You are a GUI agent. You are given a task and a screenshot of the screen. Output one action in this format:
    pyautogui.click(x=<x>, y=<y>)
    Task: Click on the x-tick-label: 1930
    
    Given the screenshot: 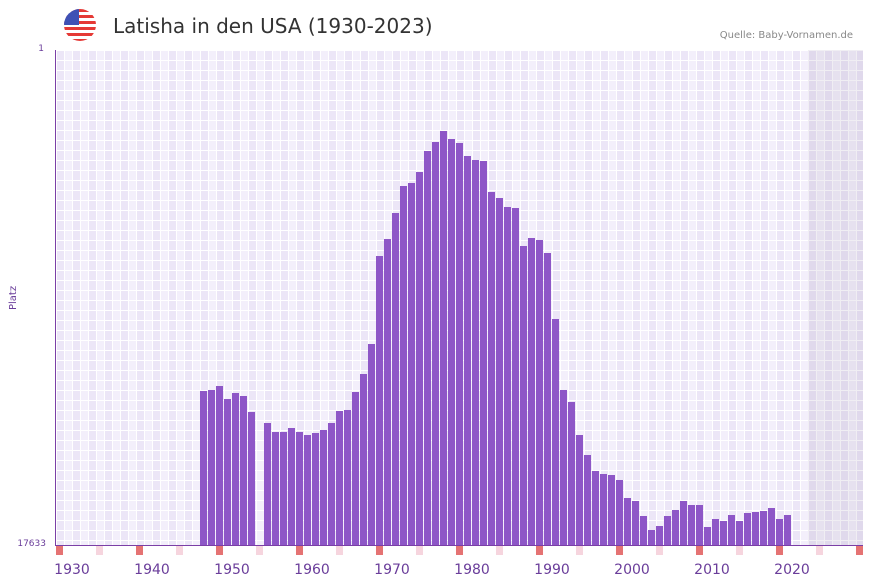 What is the action you would take?
    pyautogui.click(x=72, y=570)
    